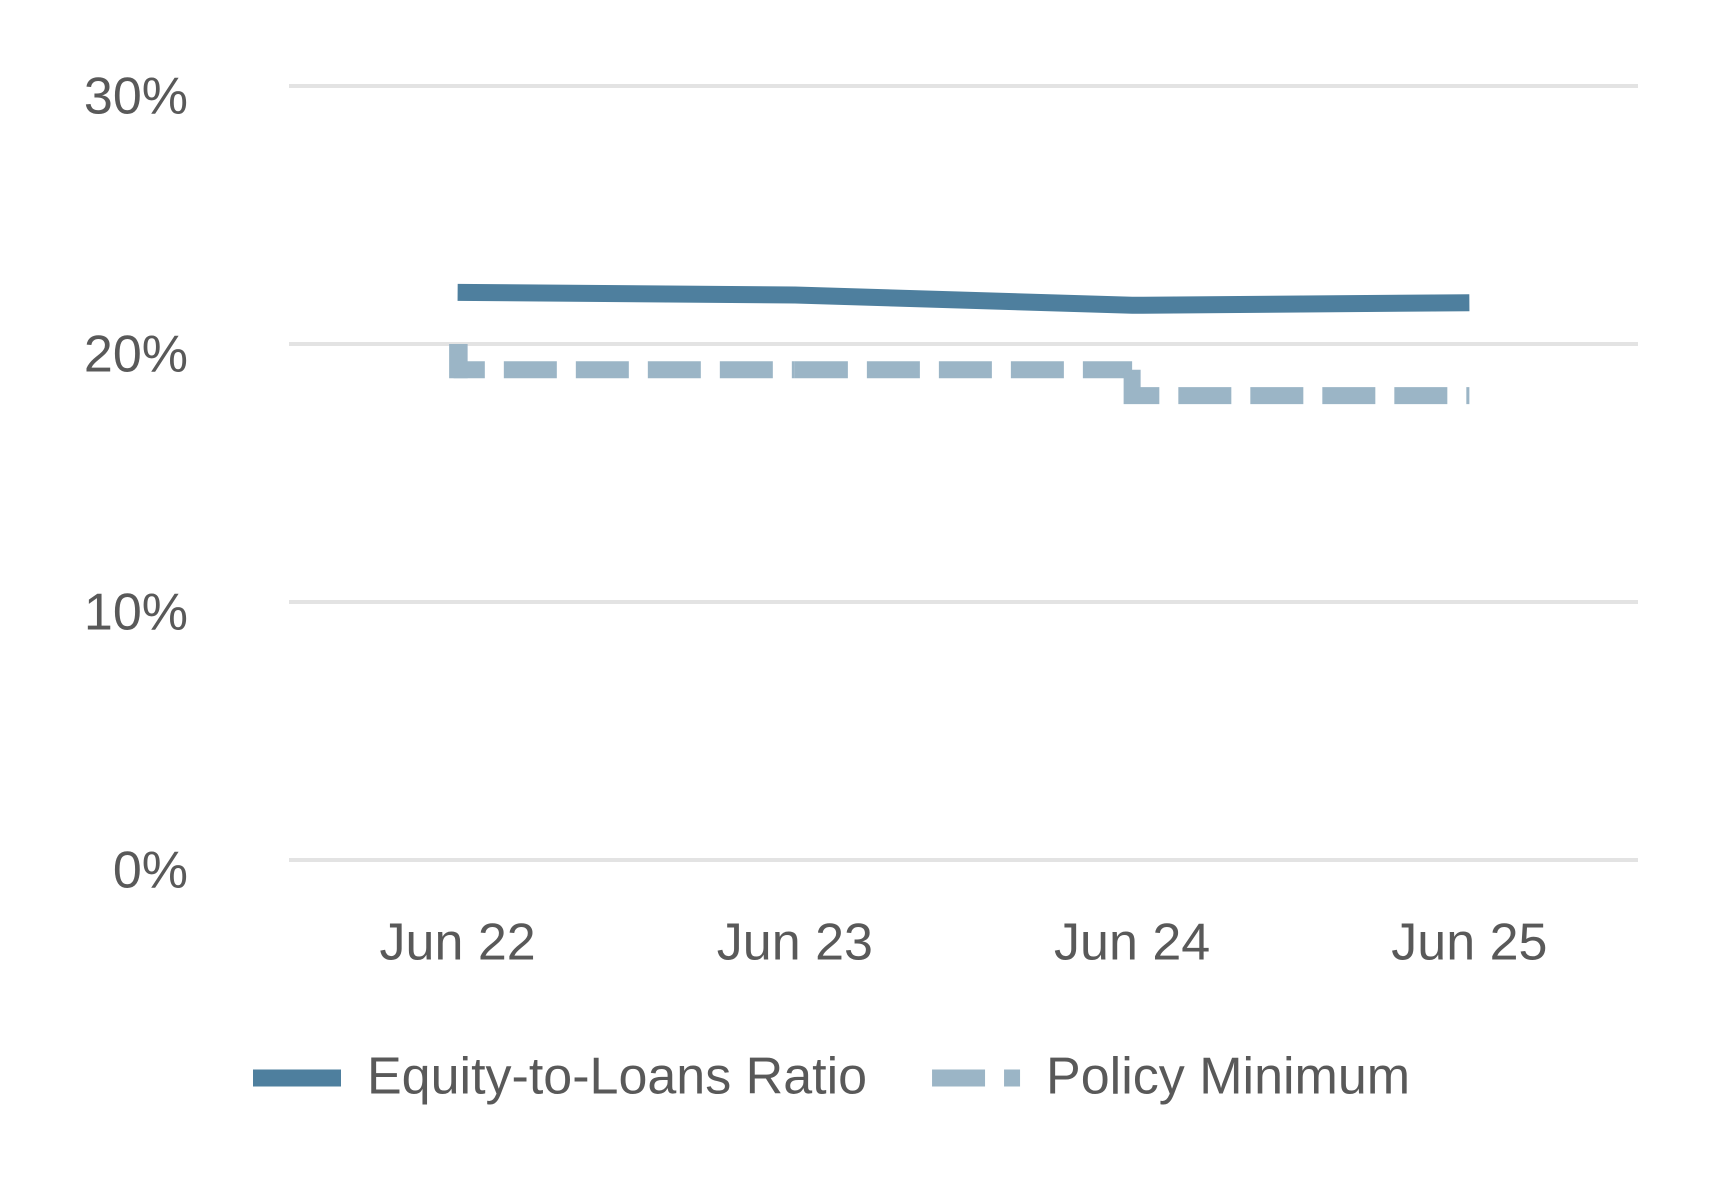 This screenshot has width=1728, height=1200. I want to click on y-tick-label: 0%, so click(150, 871).